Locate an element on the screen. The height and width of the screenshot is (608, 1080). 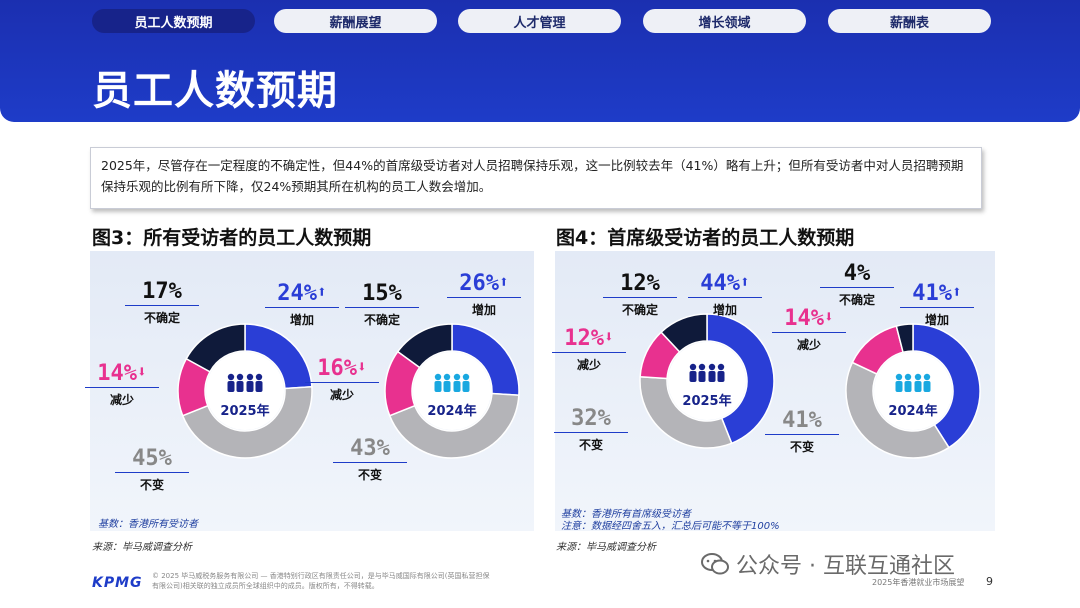
fig0-0-label-no-change-rule is located at coordinates (152, 472).